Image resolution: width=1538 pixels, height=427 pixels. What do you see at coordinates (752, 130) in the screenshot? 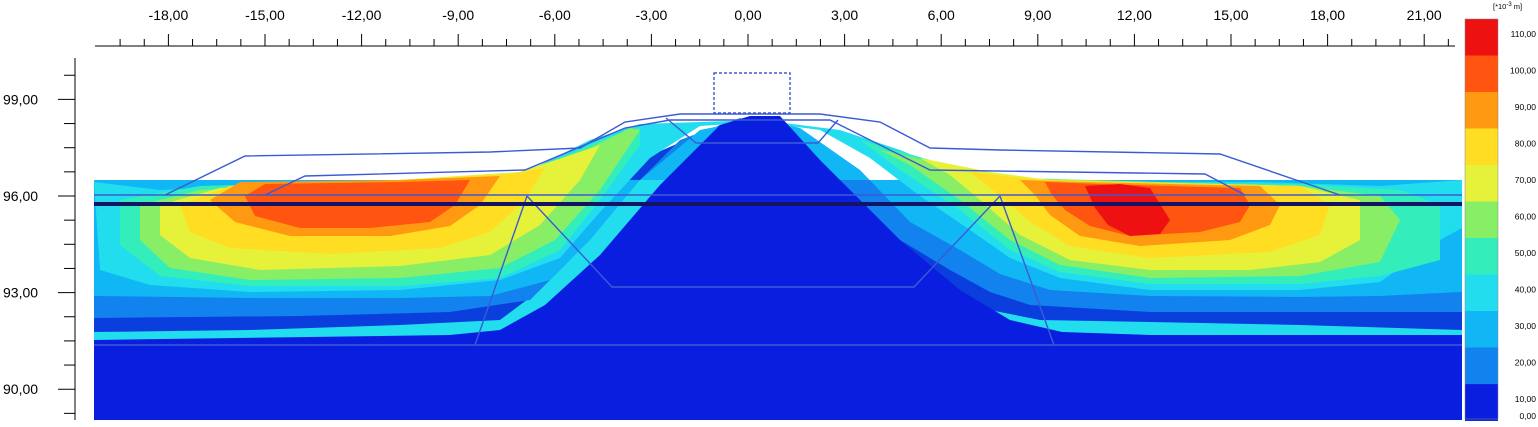
I see `core-outline` at bounding box center [752, 130].